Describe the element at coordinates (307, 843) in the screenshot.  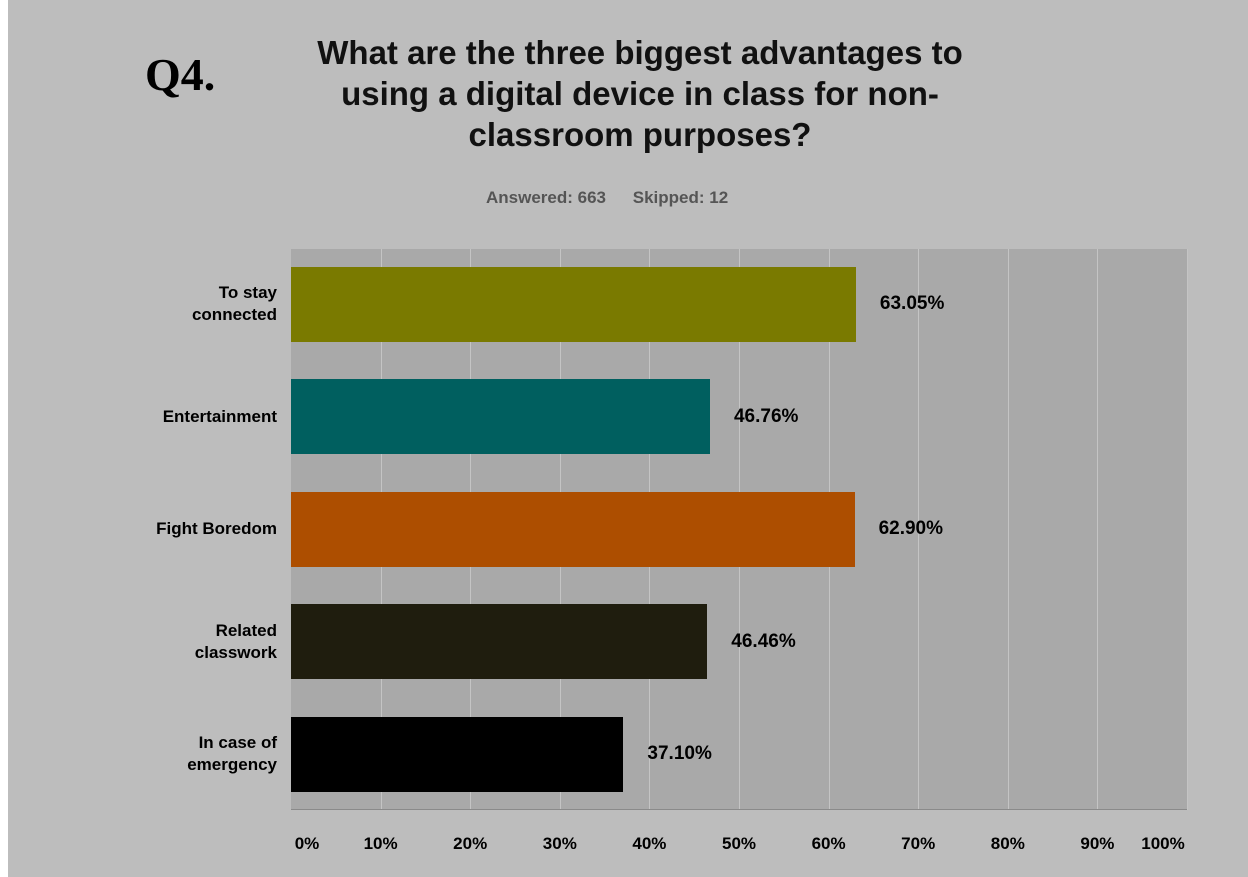
I see `x-tick-label: 0%` at that location.